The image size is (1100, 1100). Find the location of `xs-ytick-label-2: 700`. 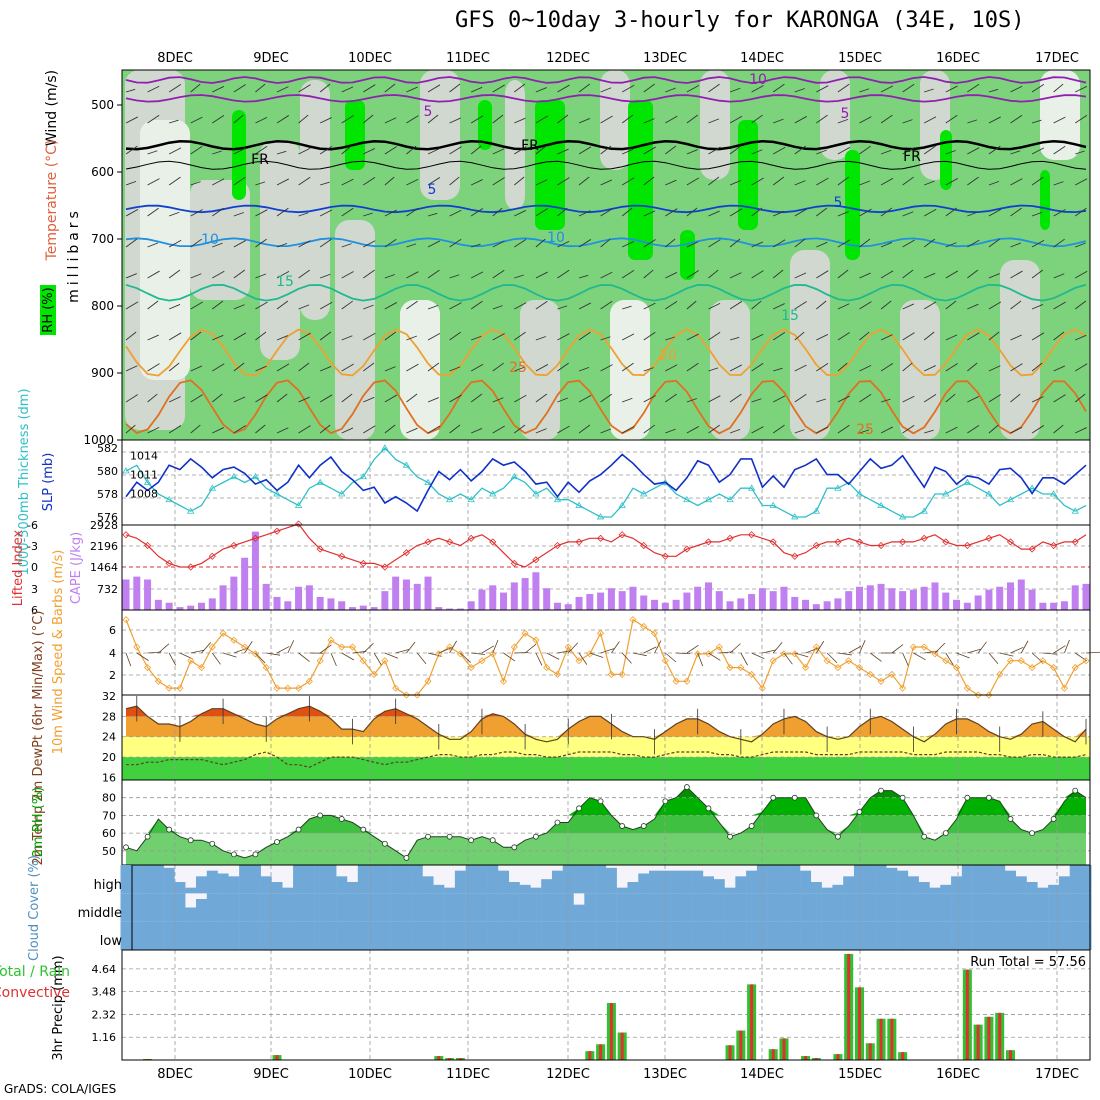

xs-ytick-label-2: 700 is located at coordinates (102, 239).